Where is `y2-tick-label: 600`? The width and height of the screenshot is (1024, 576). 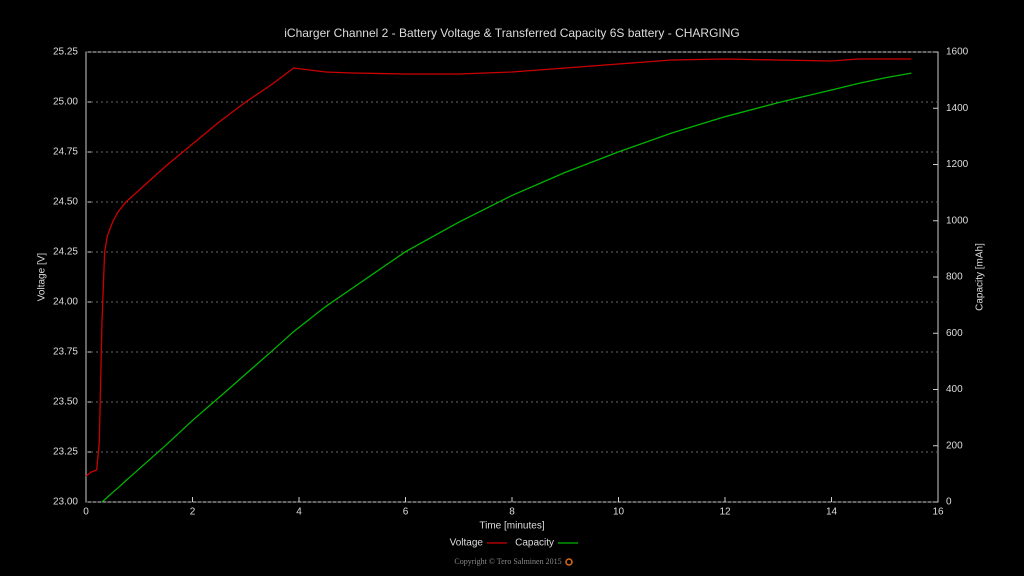
y2-tick-label: 600 is located at coordinates (954, 333).